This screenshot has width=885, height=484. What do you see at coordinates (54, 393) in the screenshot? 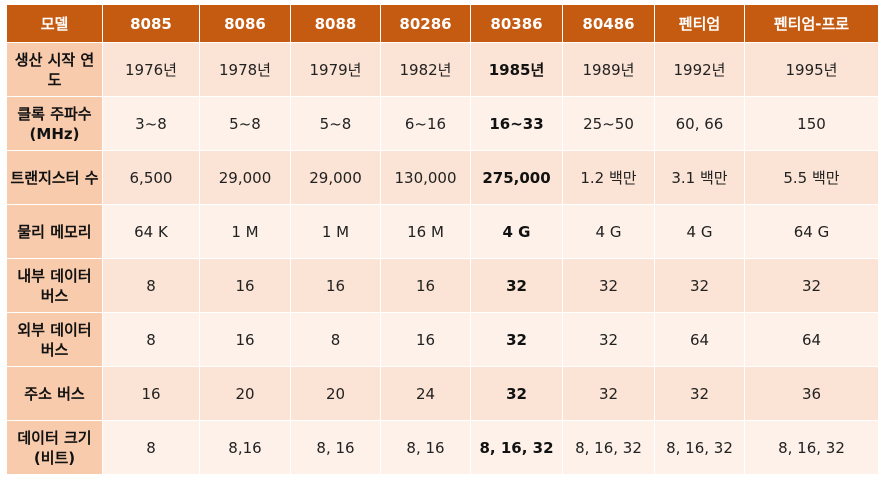
I see `row-label: 주소 버스` at bounding box center [54, 393].